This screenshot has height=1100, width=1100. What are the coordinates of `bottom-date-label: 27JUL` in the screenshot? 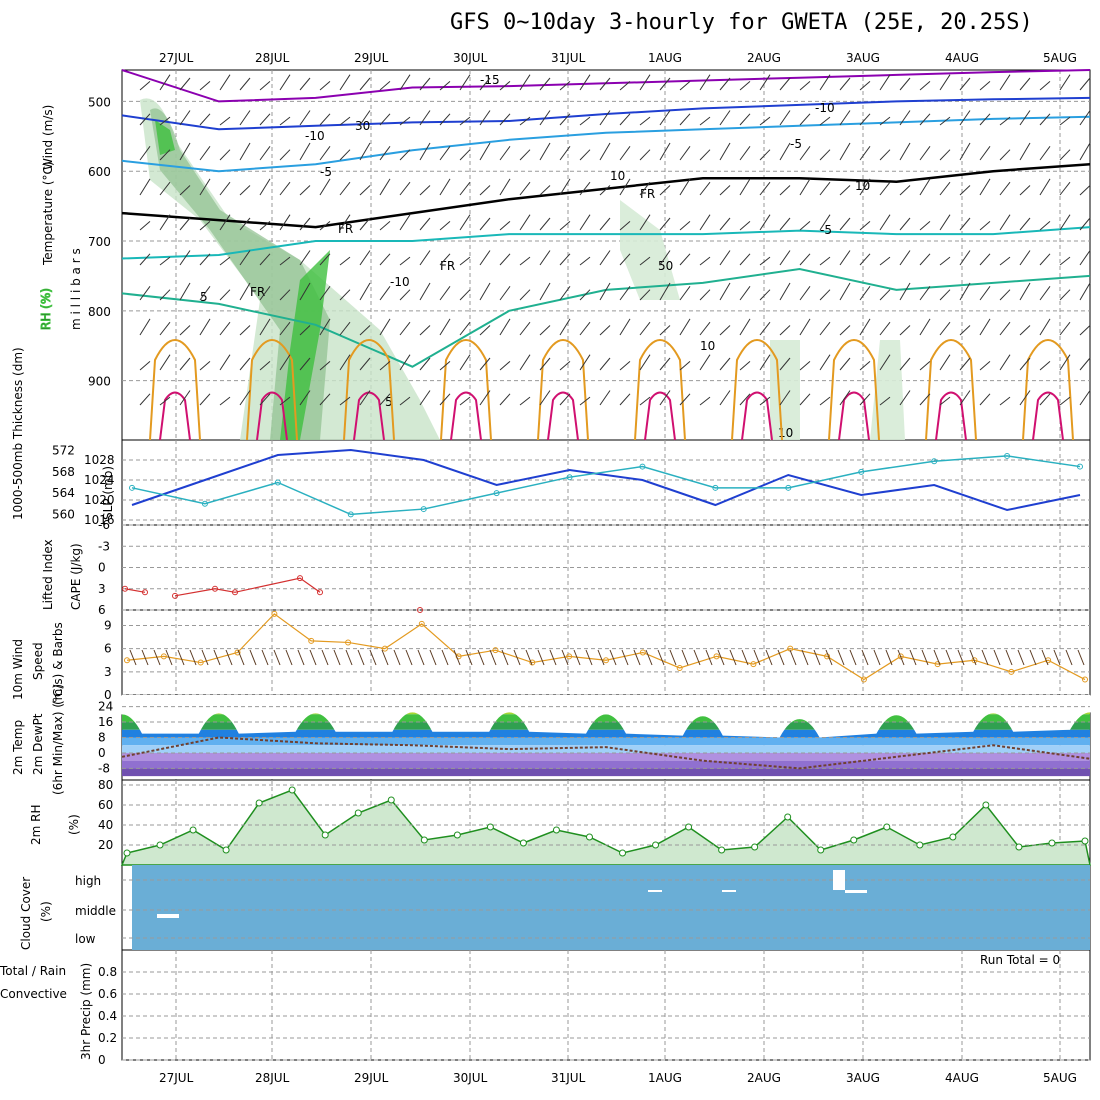 It's located at (176, 1078).